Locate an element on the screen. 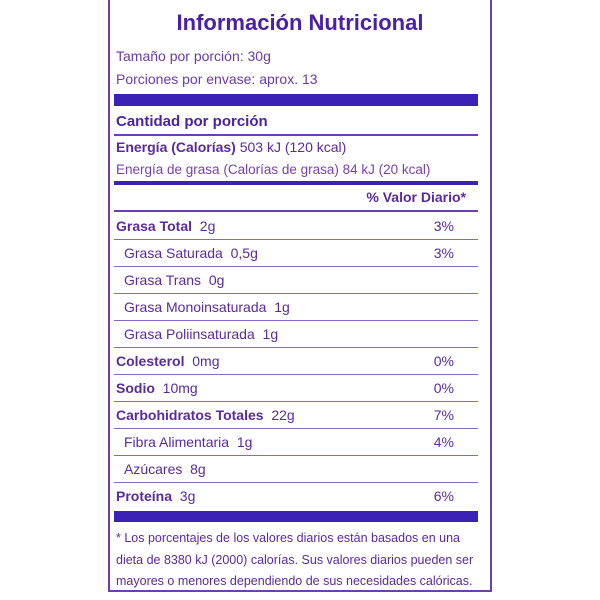 This screenshot has height=600, width=600. nutrient-label: Azúcares 8g is located at coordinates (165, 469).